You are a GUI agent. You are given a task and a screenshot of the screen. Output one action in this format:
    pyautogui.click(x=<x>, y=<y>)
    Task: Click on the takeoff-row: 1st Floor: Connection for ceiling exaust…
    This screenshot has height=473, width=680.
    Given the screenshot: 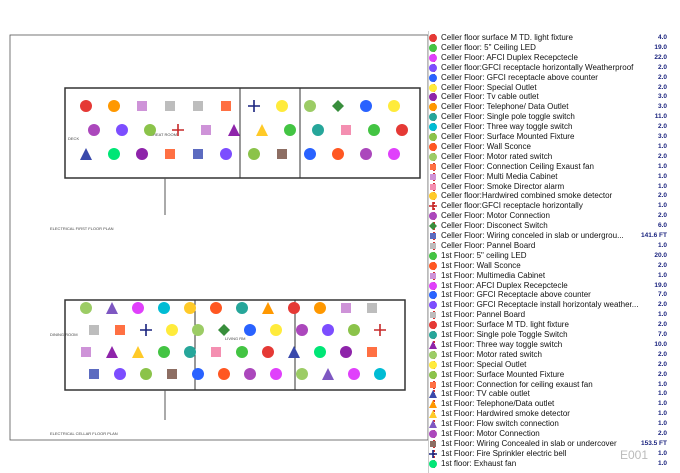 What is the action you would take?
    pyautogui.click(x=554, y=385)
    